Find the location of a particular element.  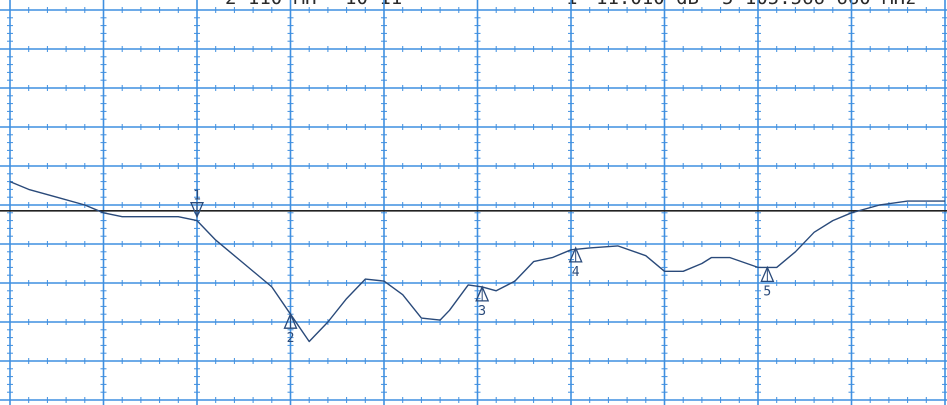

marker-label: 2 is located at coordinates (291, 338).